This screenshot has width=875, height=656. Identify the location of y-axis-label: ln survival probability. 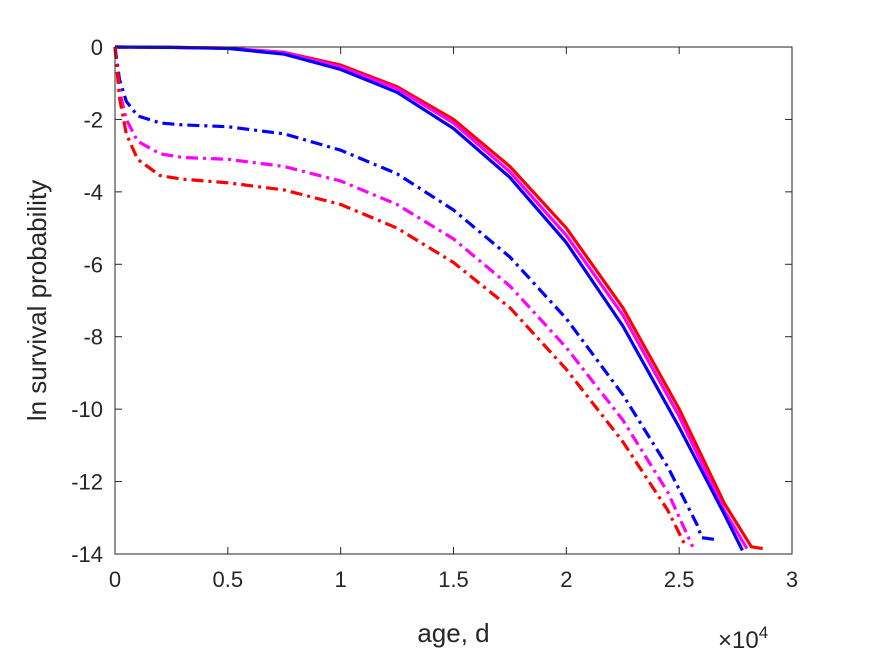
(37, 300).